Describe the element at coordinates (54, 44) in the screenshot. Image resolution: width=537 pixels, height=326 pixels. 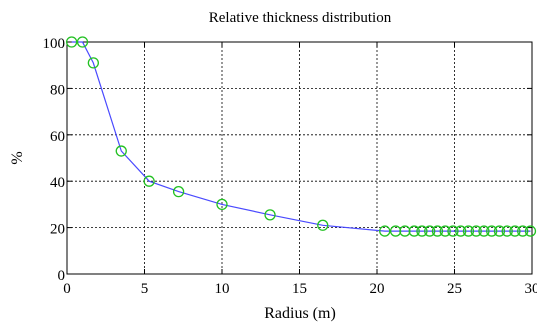
I see `y-tick-label: 100` at that location.